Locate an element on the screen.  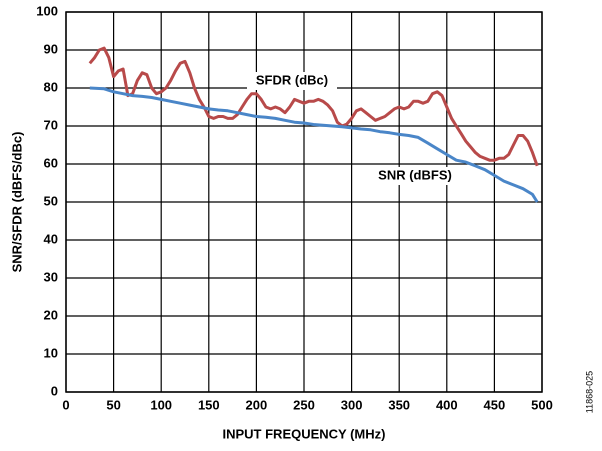
annotation: SNR (dBFS) is located at coordinates (415, 174).